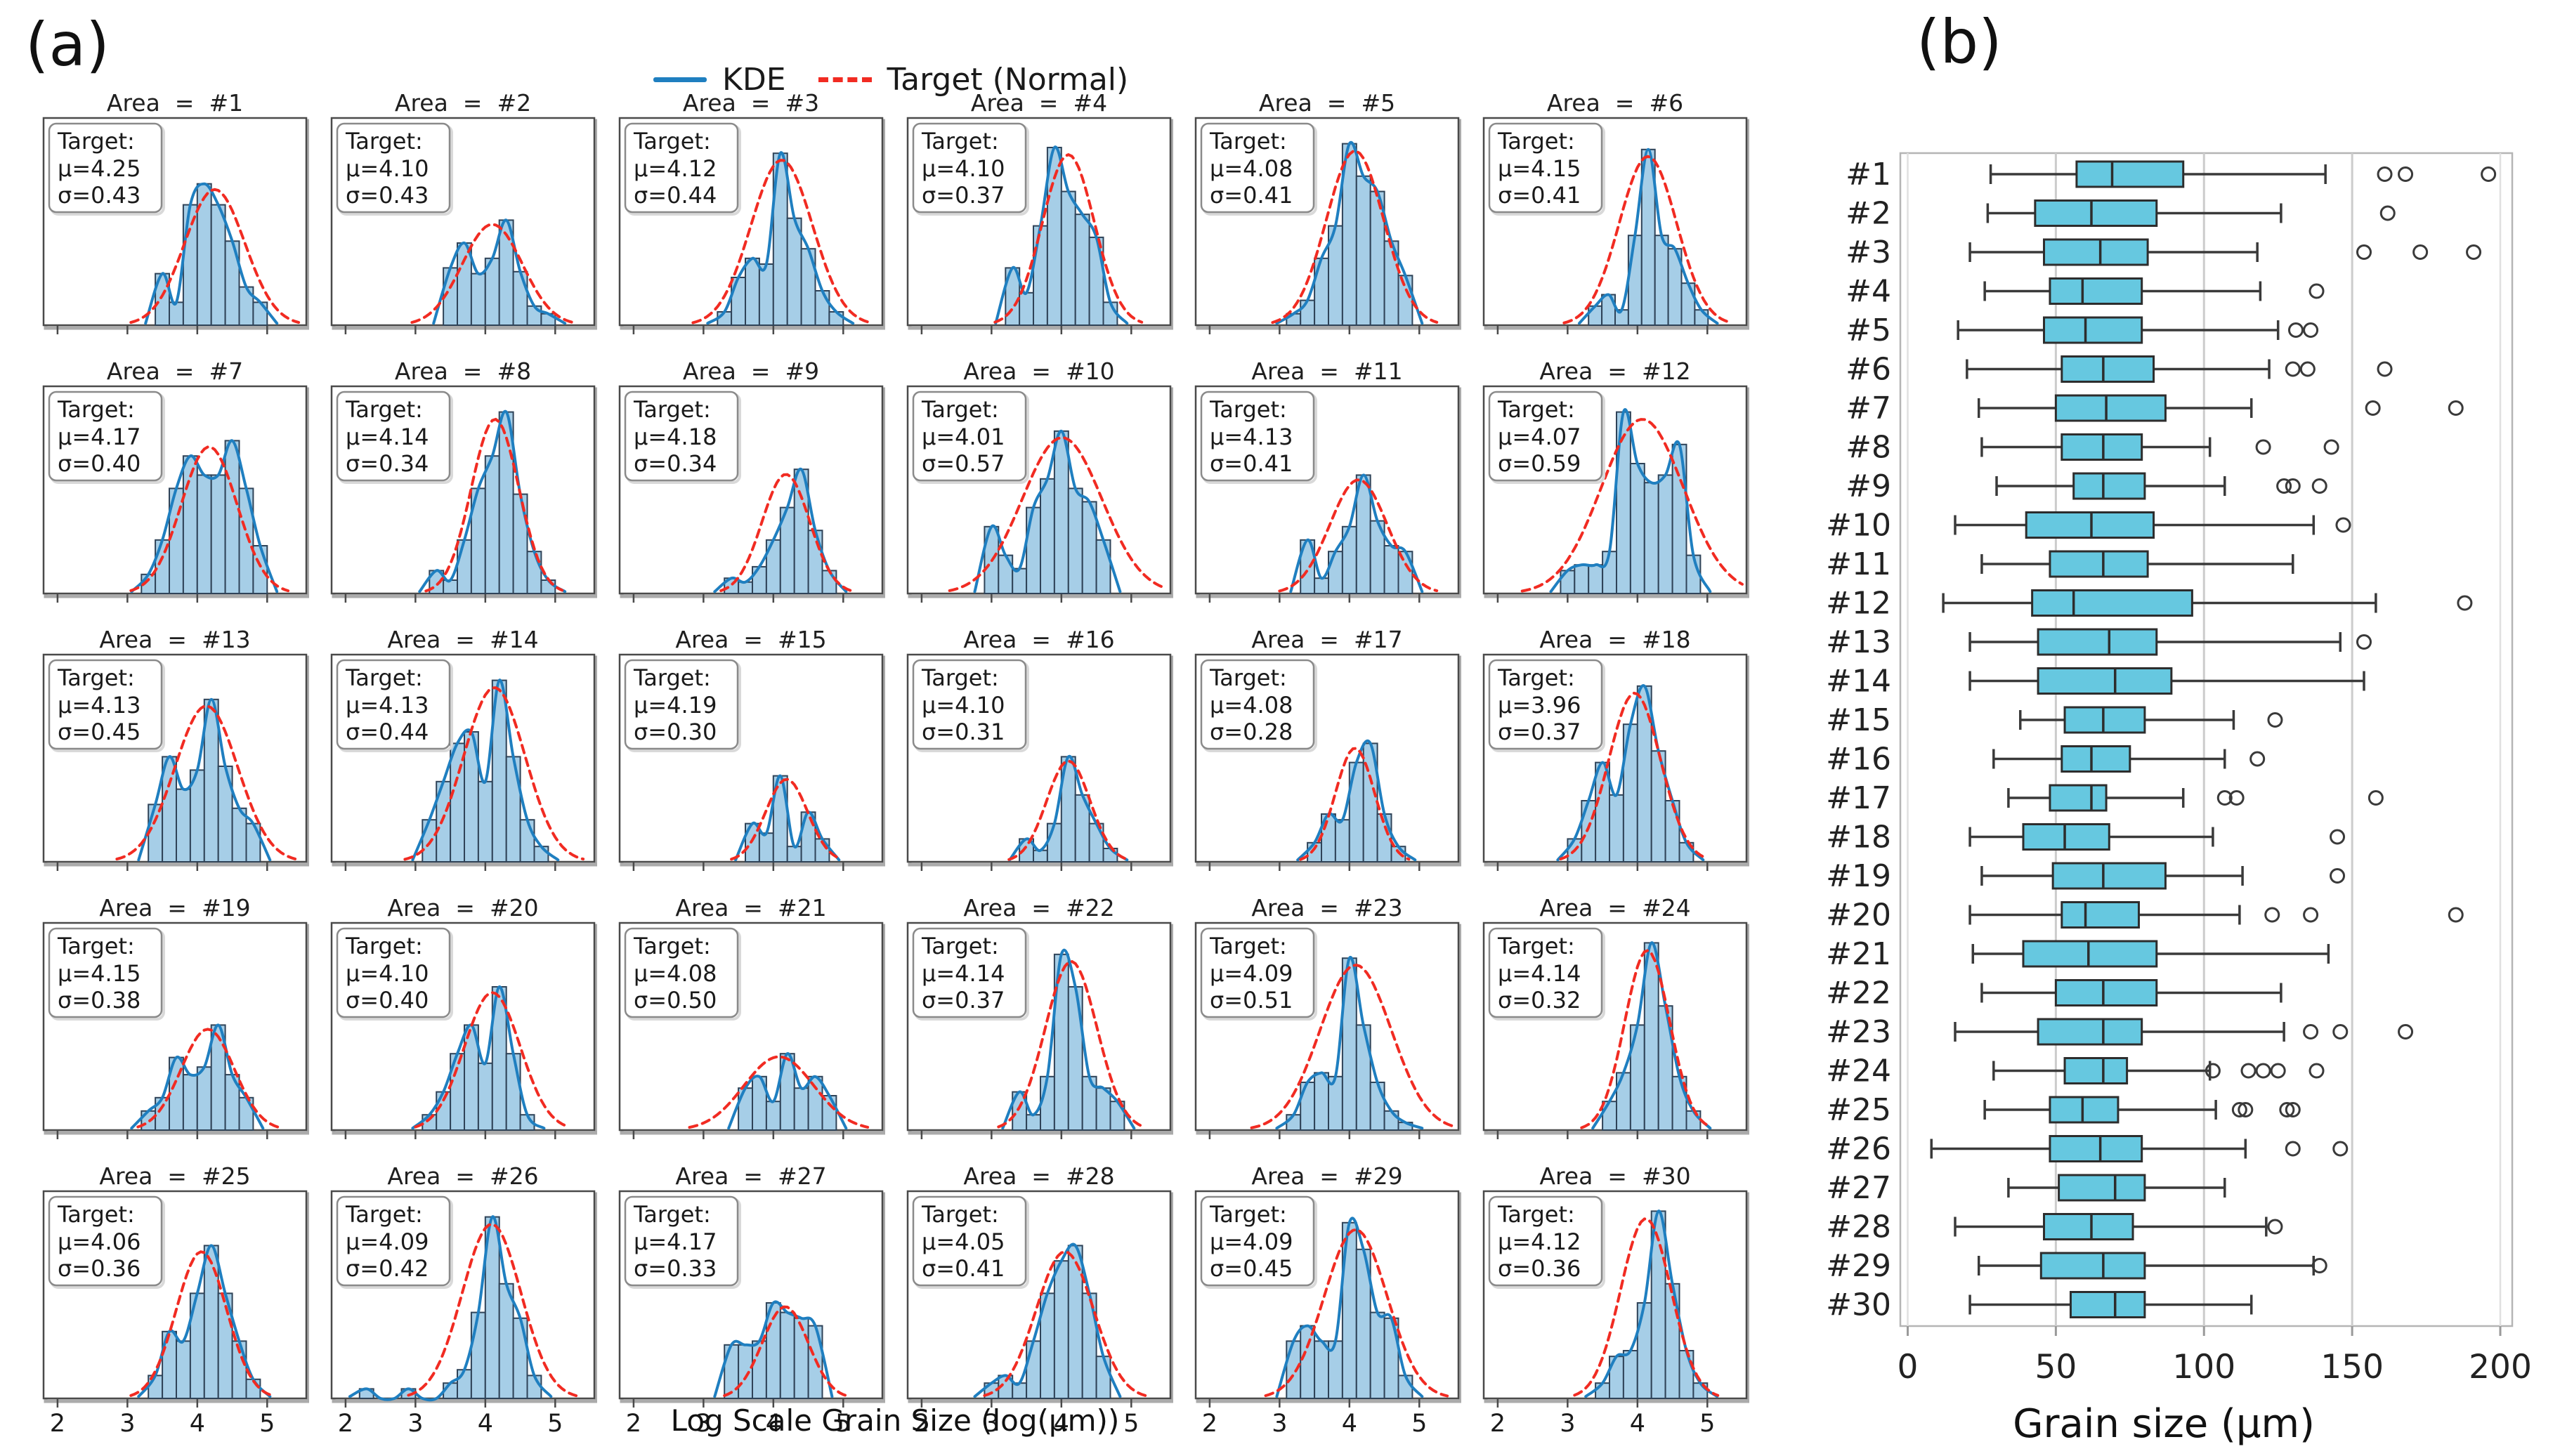 This screenshot has height=1456, width=2560. What do you see at coordinates (99, 437) in the screenshot?
I see `annotation-mu-value: μ=4.17` at bounding box center [99, 437].